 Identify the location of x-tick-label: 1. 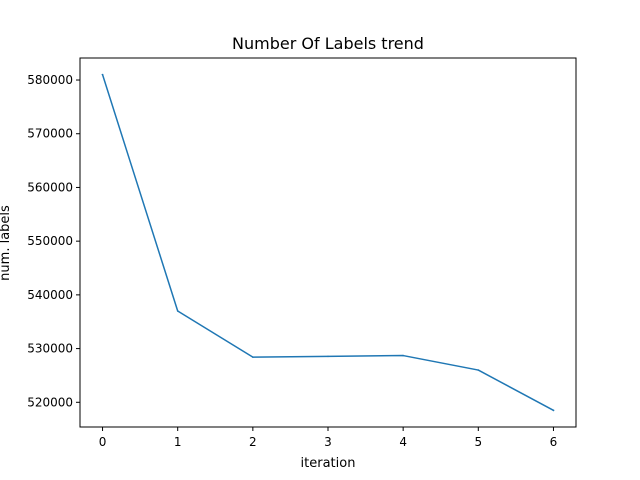
(178, 442).